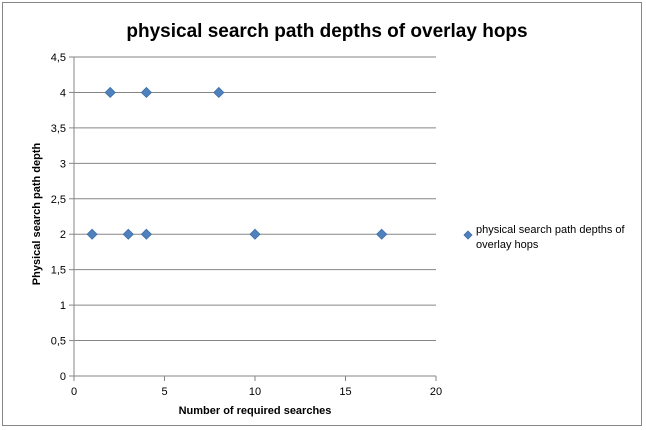  Describe the element at coordinates (63, 164) in the screenshot. I see `y-tick-label: 3` at that location.